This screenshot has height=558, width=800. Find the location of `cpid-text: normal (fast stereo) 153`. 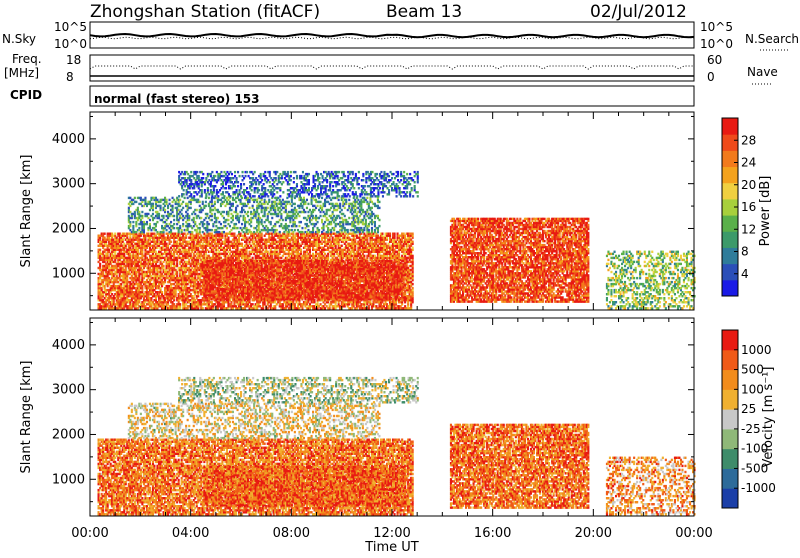

cpid-text: normal (fast stereo) 153 is located at coordinates (177, 99).